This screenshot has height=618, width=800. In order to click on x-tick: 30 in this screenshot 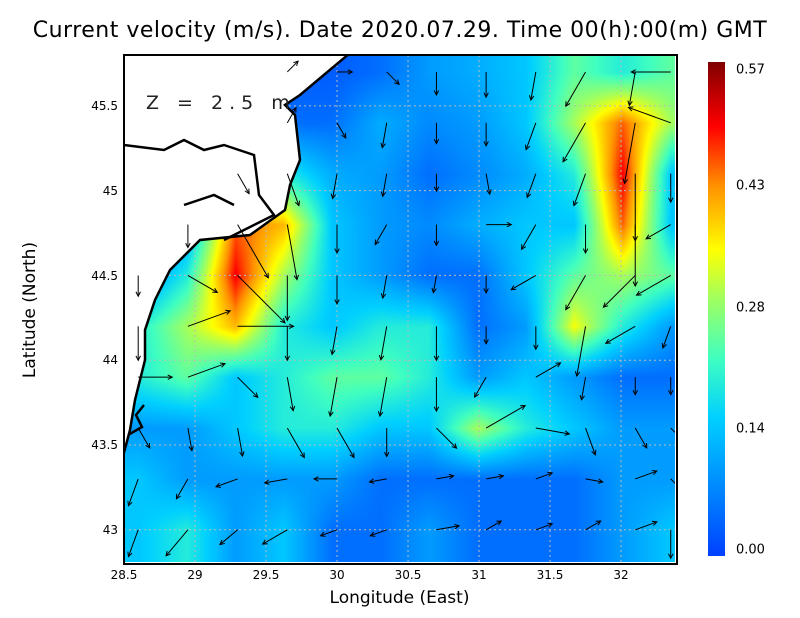, I will do `click(337, 575)`.